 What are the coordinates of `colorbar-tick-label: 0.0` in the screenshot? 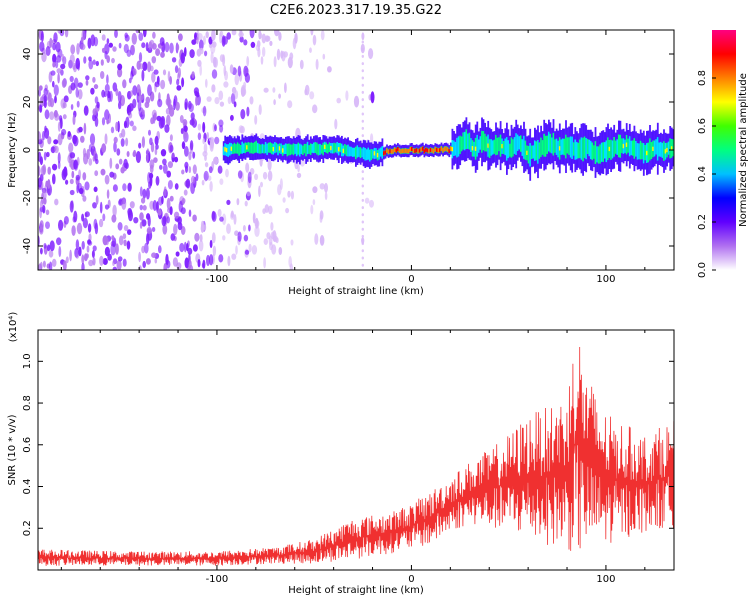 It's located at (702, 270).